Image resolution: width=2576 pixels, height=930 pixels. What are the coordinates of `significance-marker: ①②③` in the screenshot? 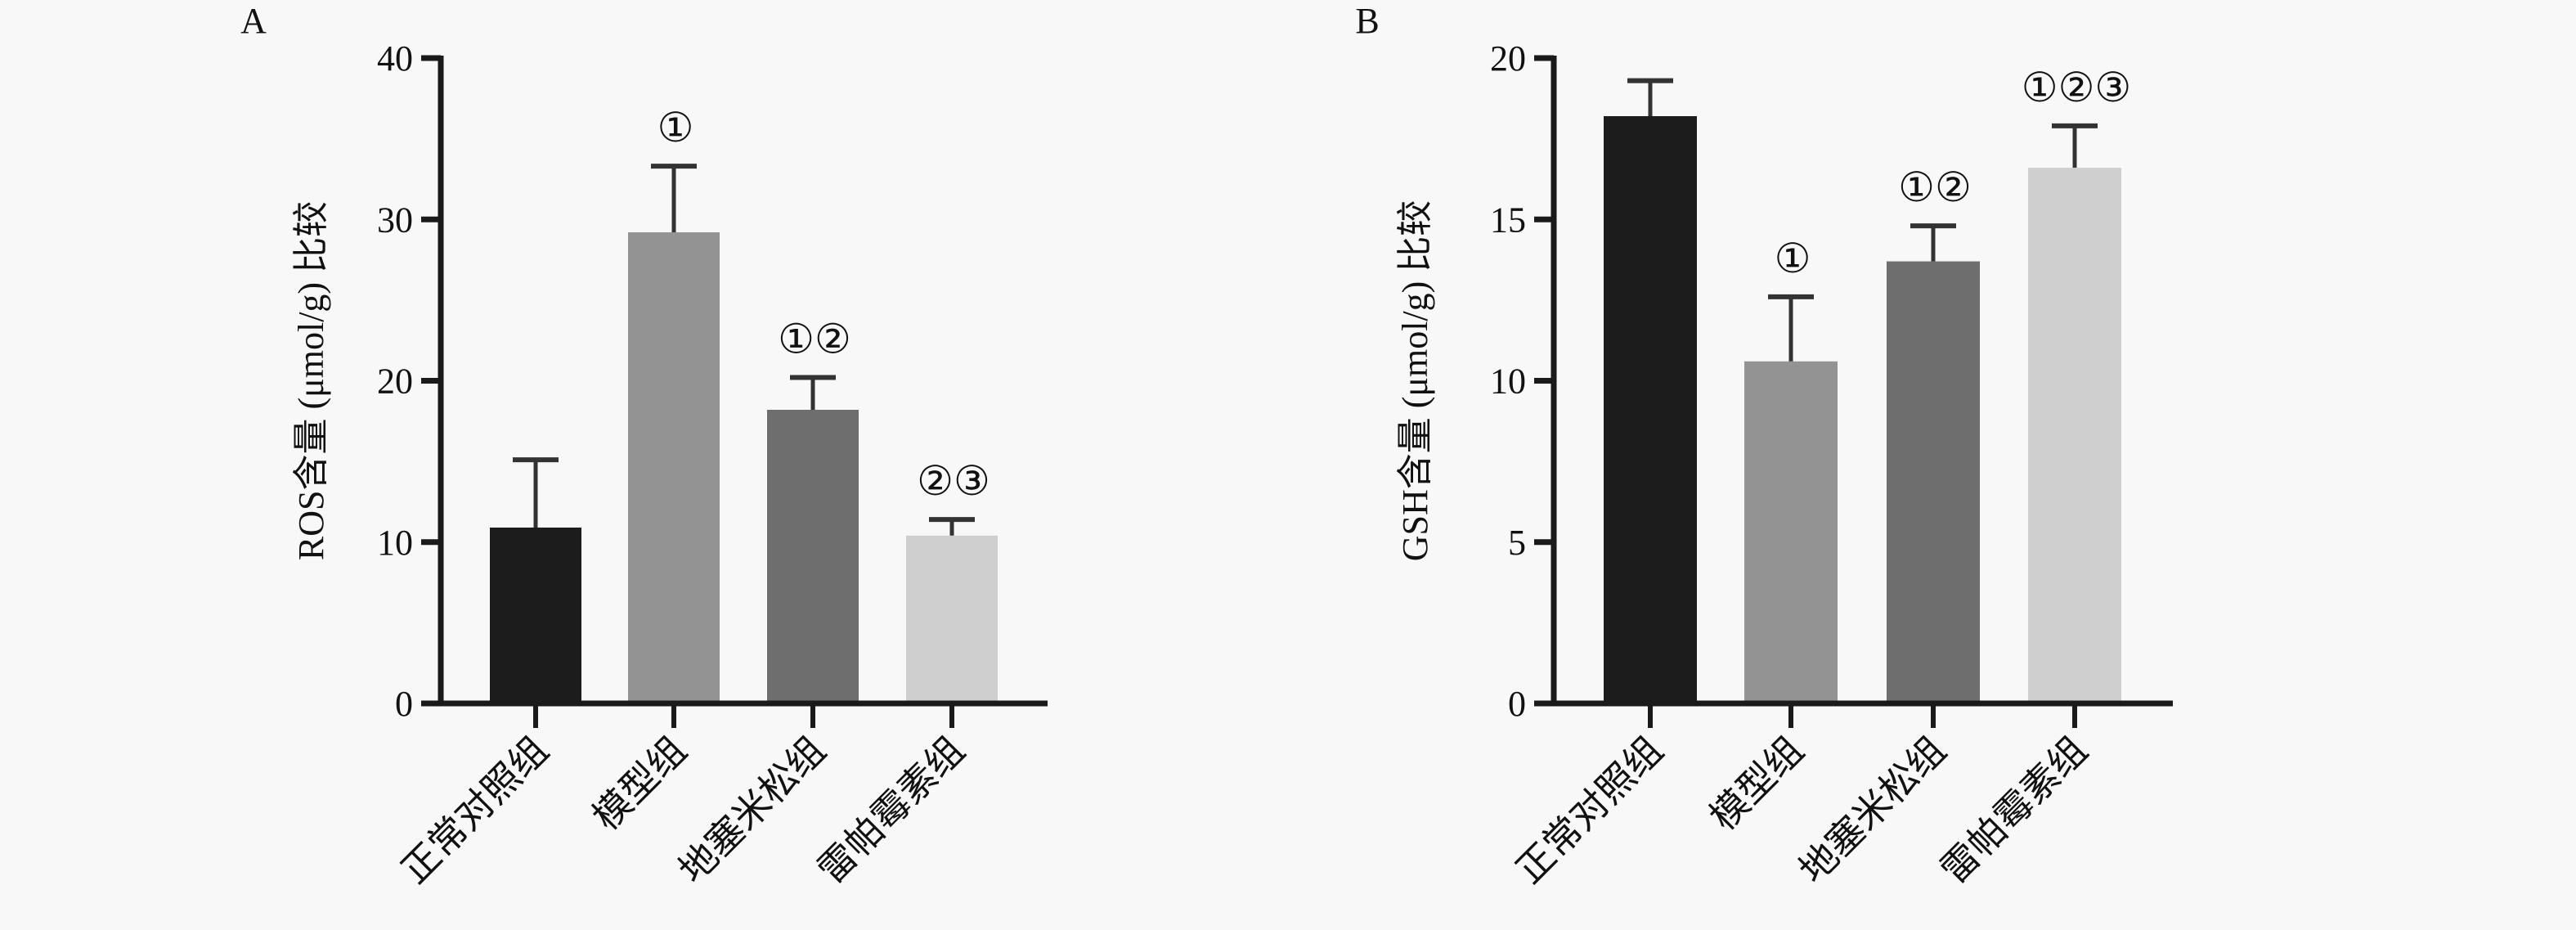 It's located at (2076, 87).